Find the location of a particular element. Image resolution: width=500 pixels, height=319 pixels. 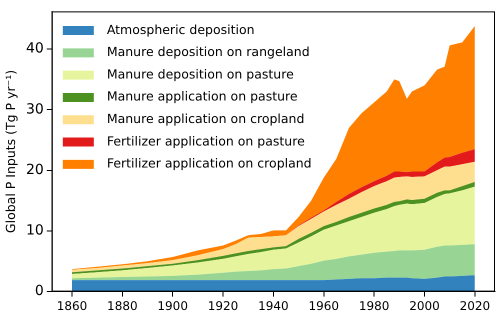

y-tick-label: 40 is located at coordinates (35, 48).